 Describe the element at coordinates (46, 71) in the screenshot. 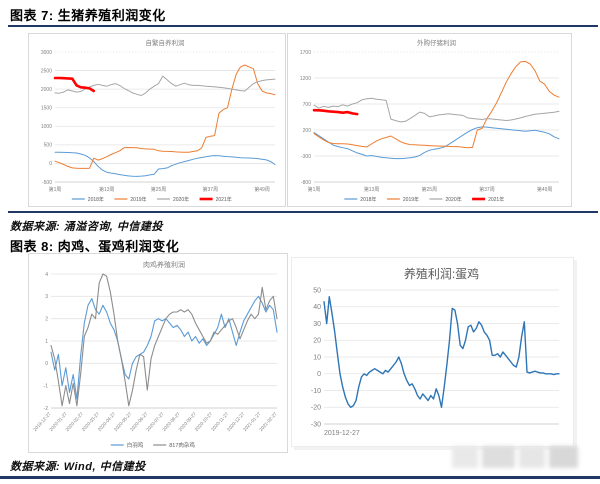

I see `svg-text: 2500` at that location.